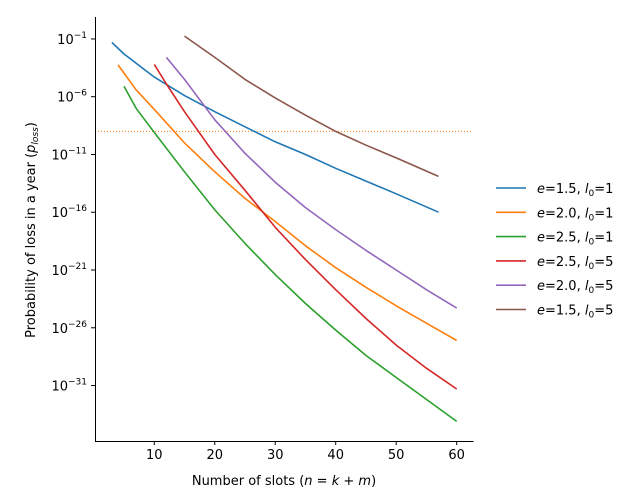  Describe the element at coordinates (69, 270) in the screenshot. I see `y-tick-label: 10⁻²¹` at that location.